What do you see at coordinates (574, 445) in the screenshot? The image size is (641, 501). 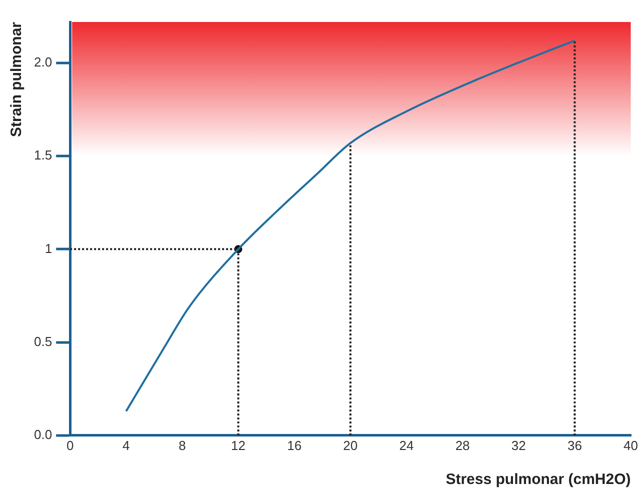 I see `x-tick-label: 36` at bounding box center [574, 445].